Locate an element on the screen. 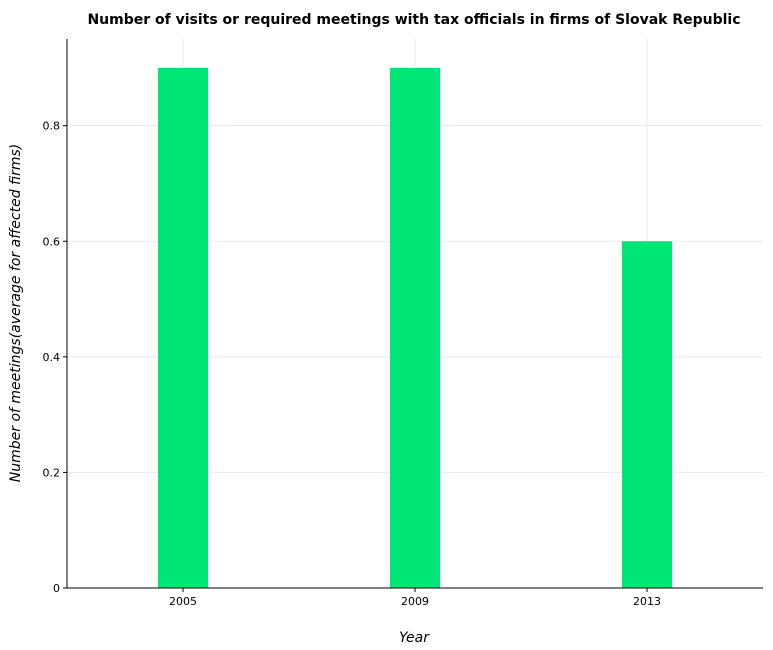 This screenshot has height=650, width=773. y-tick-label: 0.6 is located at coordinates (52, 241).